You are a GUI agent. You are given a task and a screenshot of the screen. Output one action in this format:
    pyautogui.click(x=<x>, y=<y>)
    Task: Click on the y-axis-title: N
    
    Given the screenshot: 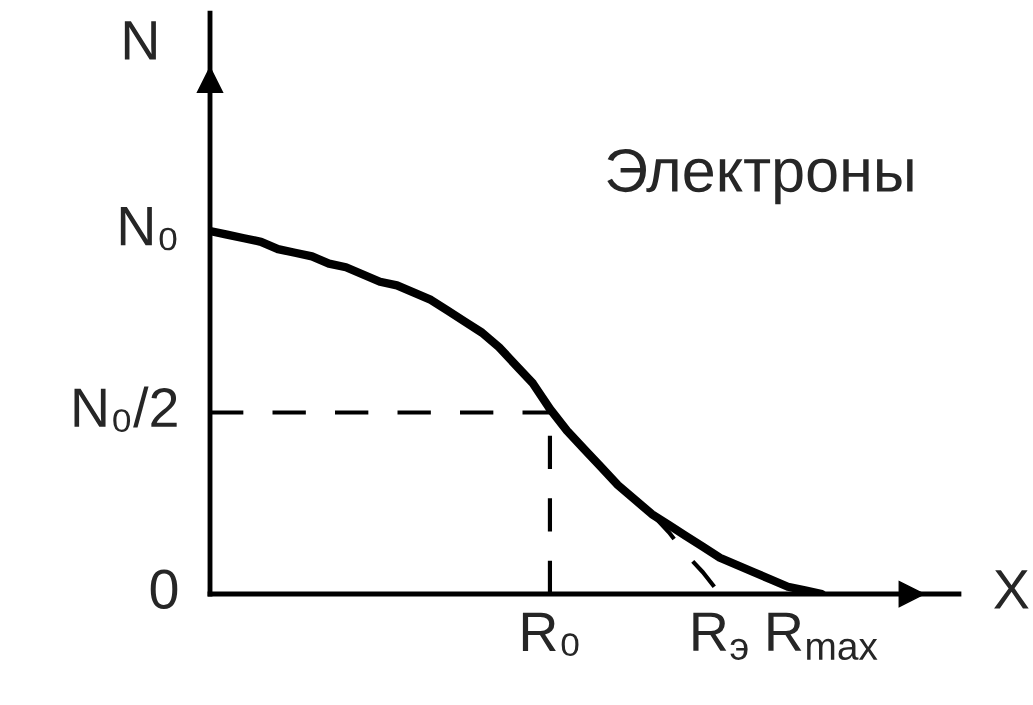 What is the action you would take?
    pyautogui.click(x=140, y=40)
    